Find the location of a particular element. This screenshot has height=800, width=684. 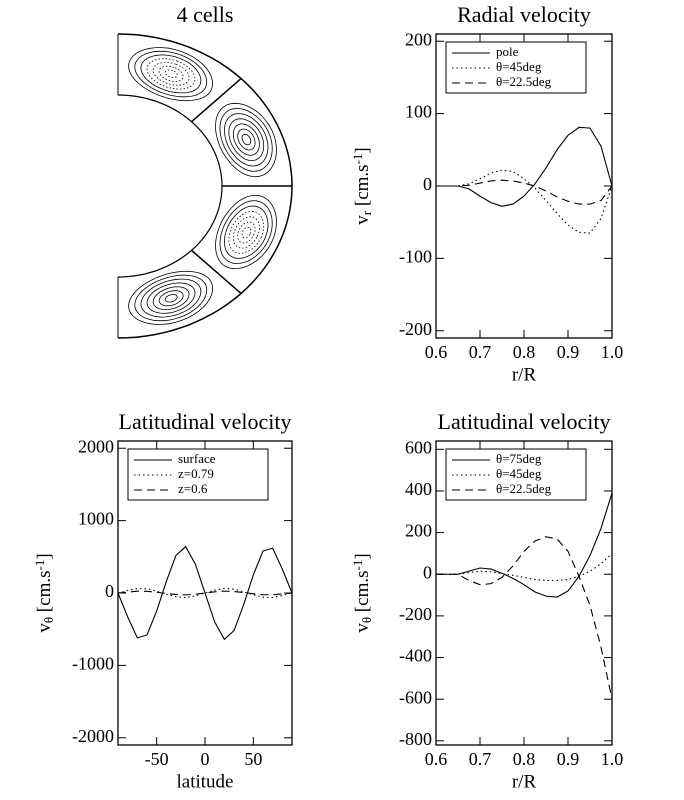

x-tick-label: 50 is located at coordinates (253, 759).